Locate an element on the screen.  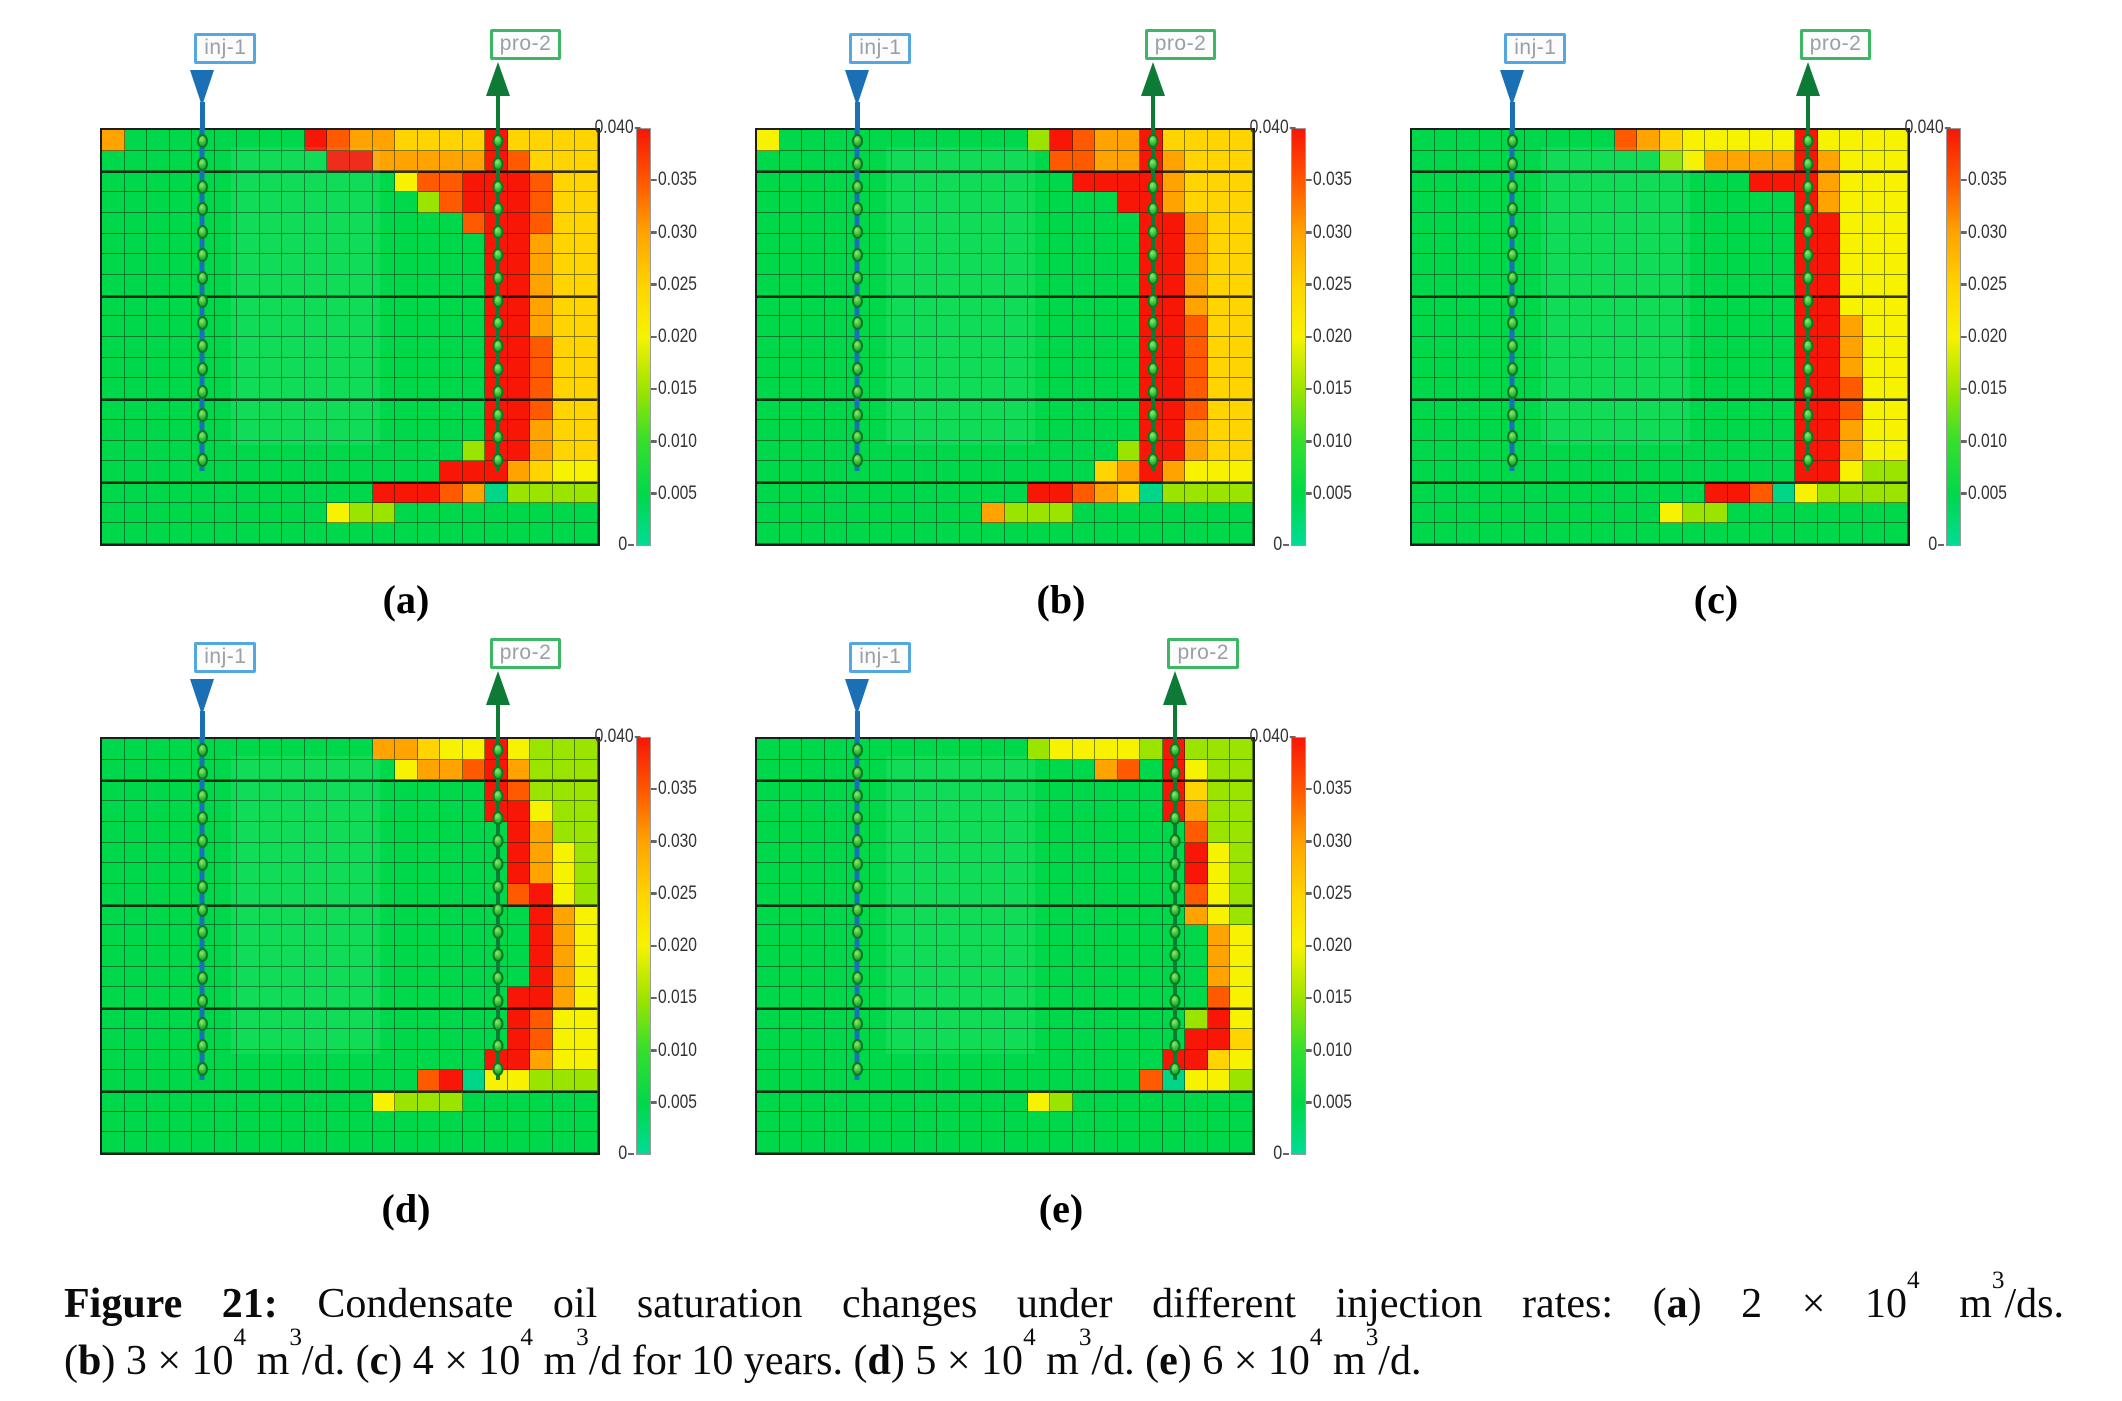
injector-shaft is located at coordinates (857, 725).